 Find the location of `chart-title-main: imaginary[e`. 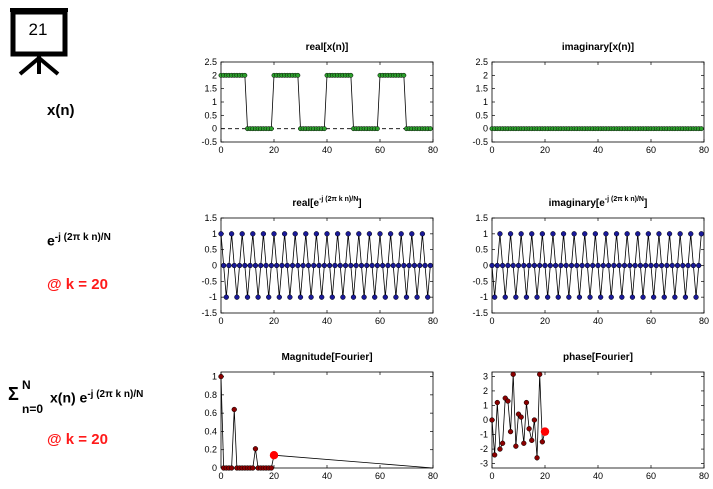

chart-title-main: imaginary[e is located at coordinates (577, 203).